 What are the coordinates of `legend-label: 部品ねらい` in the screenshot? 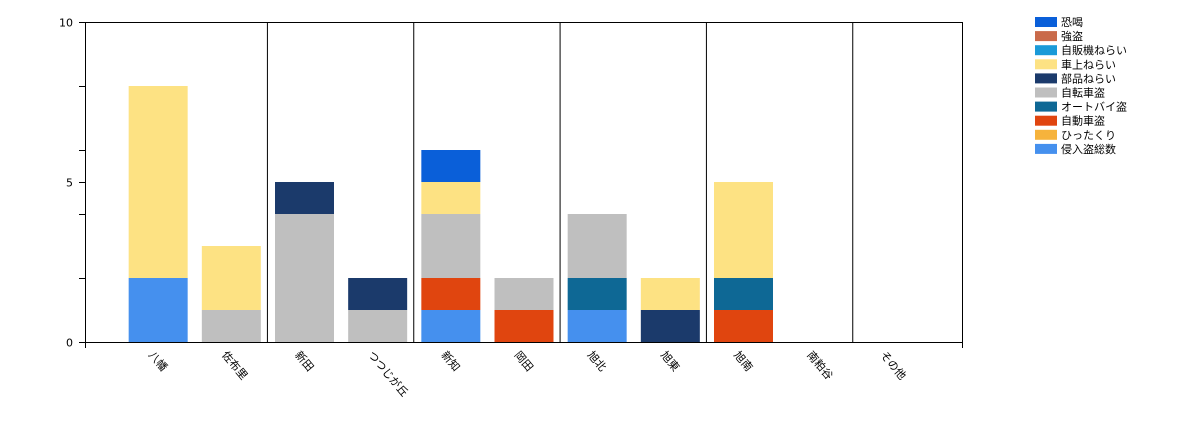 It's located at (1088, 78).